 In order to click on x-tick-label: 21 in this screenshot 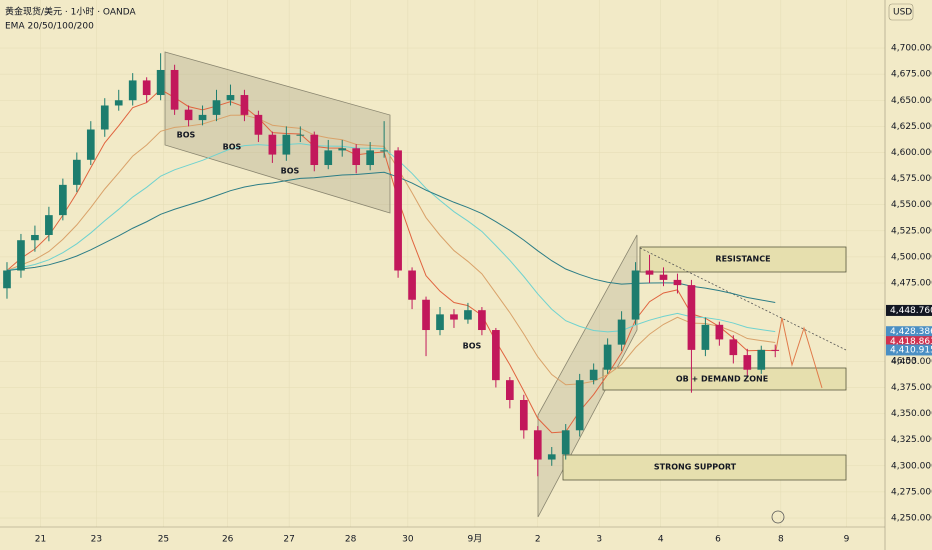, I will do `click(40, 540)`.